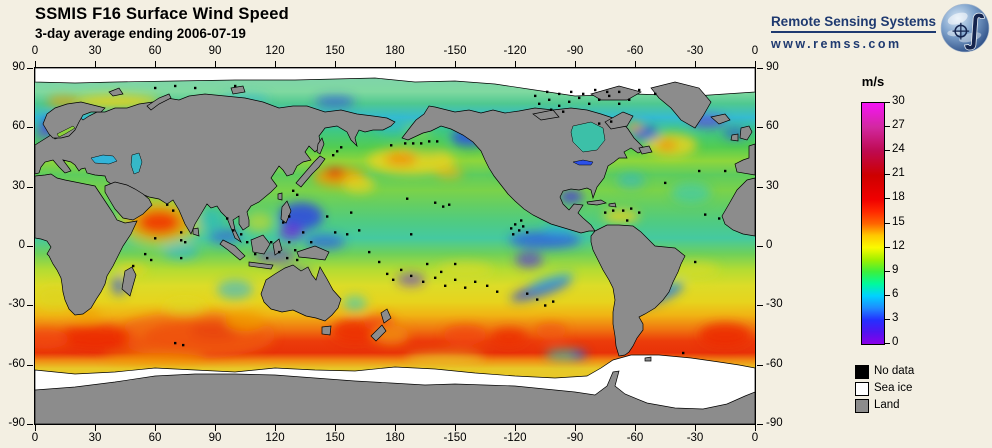 This screenshot has height=448, width=992. Describe the element at coordinates (744, 159) in the screenshot. I see `landmass-iberia-france-edge` at that location.